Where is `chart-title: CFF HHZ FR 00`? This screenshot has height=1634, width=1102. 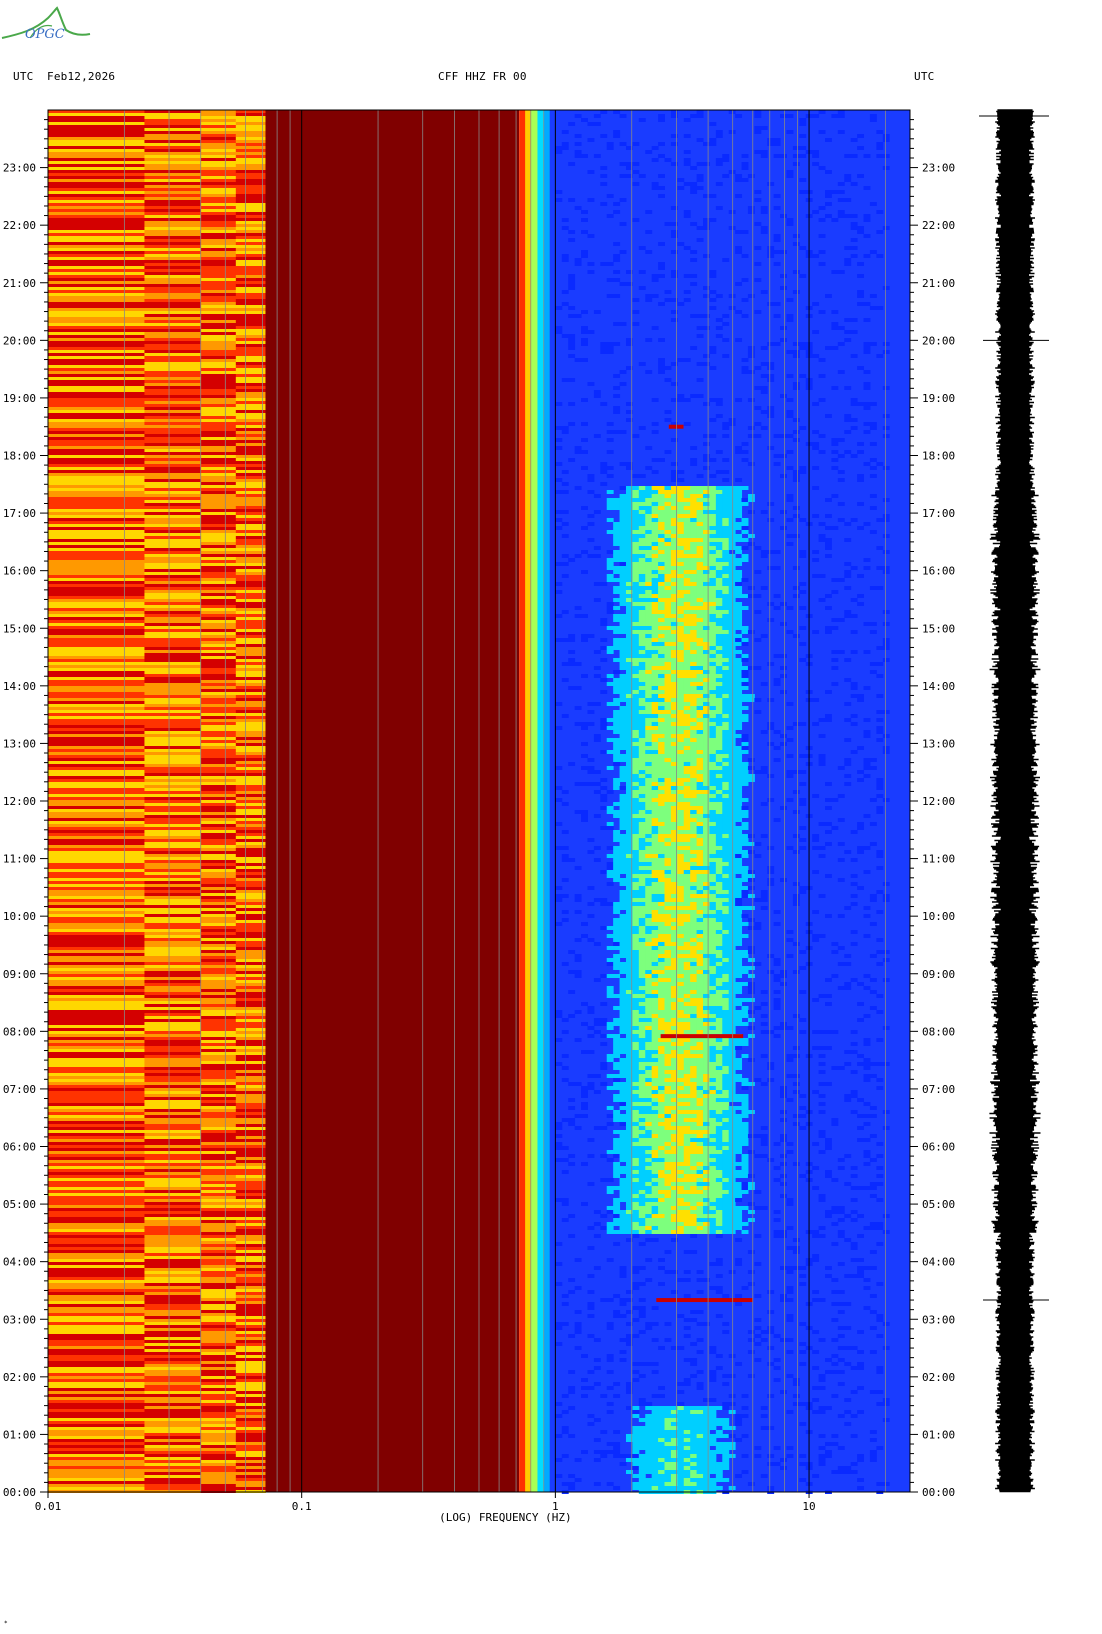 chart-title: CFF HHZ FR 00 is located at coordinates (482, 76).